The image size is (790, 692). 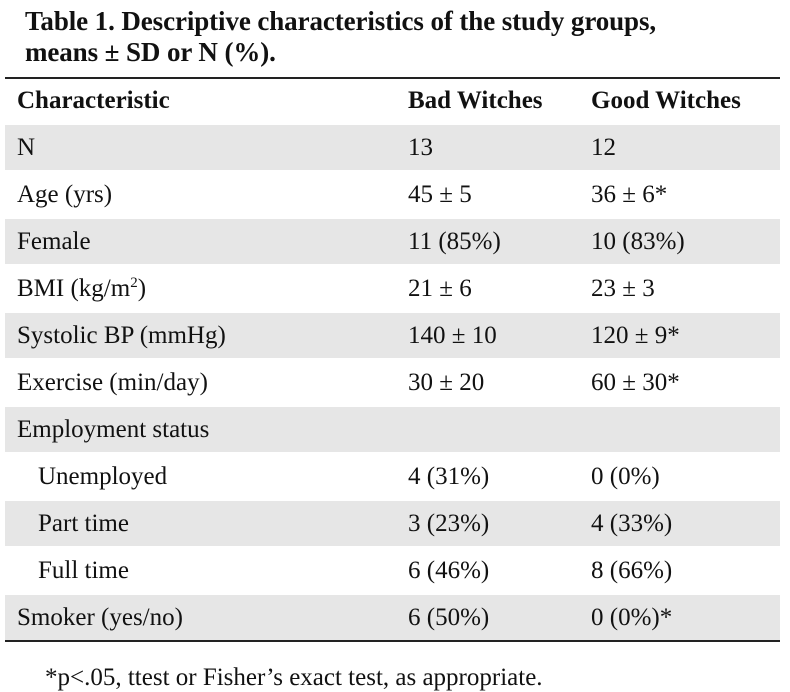 I want to click on bad-witches-value: 13, so click(x=499, y=147).